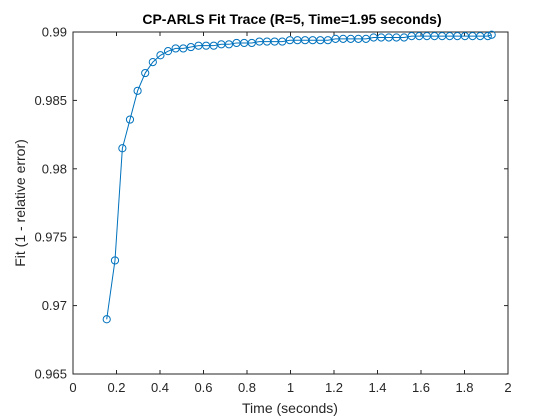 This screenshot has height=420, width=560. Describe the element at coordinates (54, 168) in the screenshot. I see `y-tick-label: 0.98` at that location.